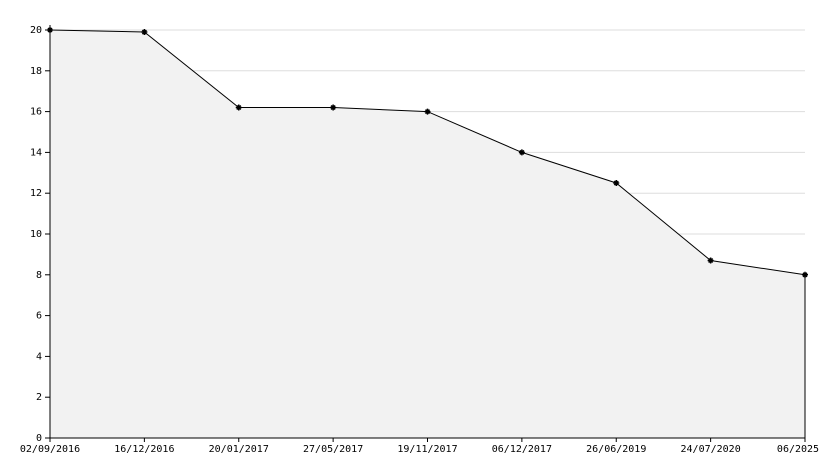 The width and height of the screenshot is (834, 468). What do you see at coordinates (144, 449) in the screenshot?
I see `x-tick-label: 16/12/2016` at bounding box center [144, 449].